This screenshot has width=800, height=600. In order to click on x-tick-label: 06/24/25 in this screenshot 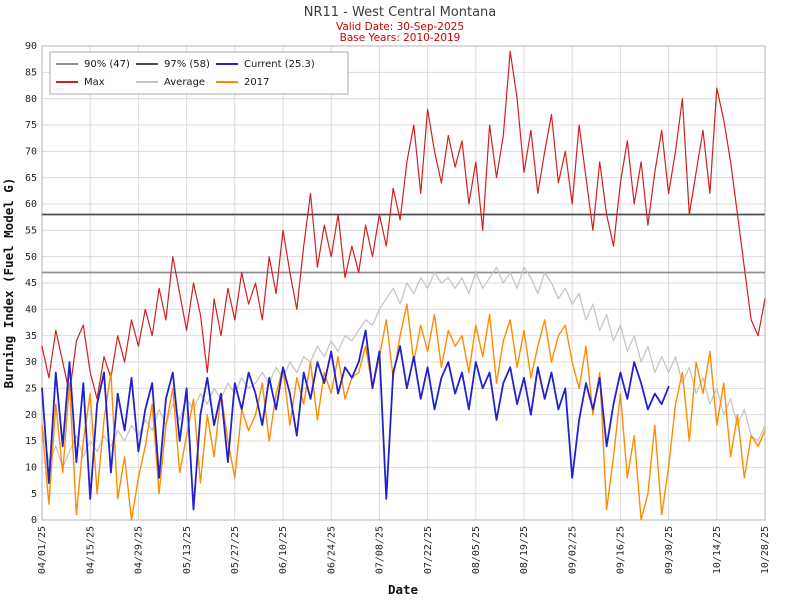, I will do `click(331, 550)`.